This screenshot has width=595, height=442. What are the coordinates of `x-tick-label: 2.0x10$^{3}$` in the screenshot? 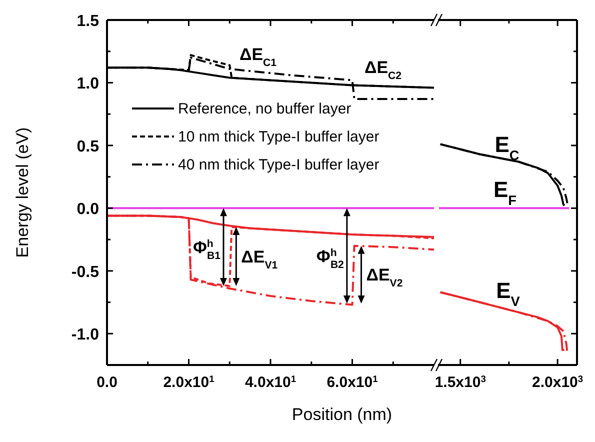 It's located at (558, 382).